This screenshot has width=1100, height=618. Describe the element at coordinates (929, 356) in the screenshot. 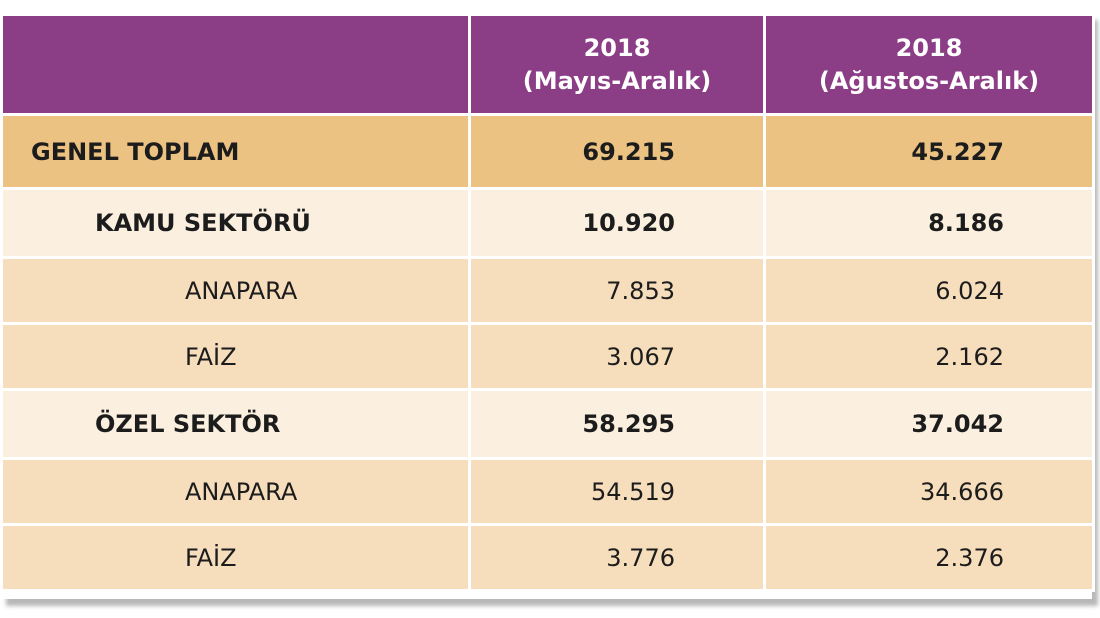

I see `value-aug-dec: 2.162` at that location.